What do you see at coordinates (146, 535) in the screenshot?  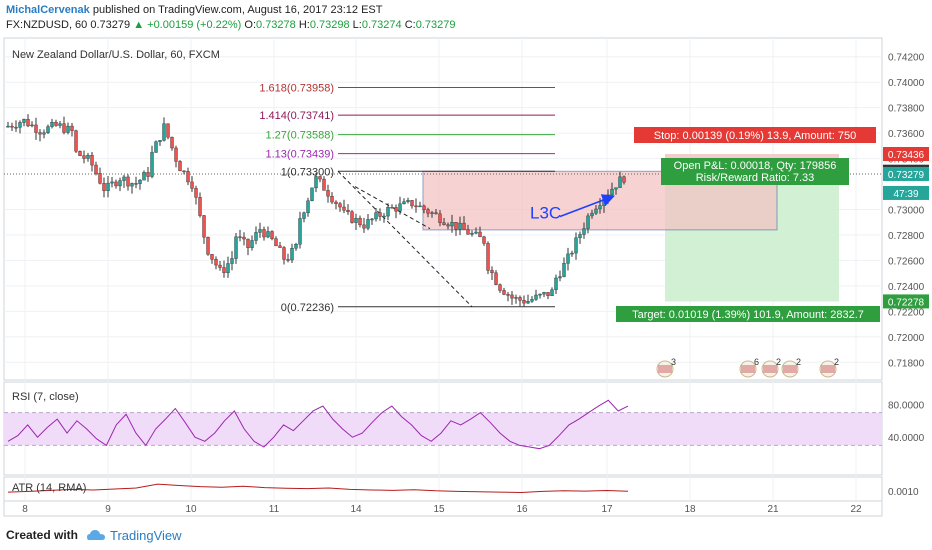 I see `tradingview-link: TradingView` at bounding box center [146, 535].